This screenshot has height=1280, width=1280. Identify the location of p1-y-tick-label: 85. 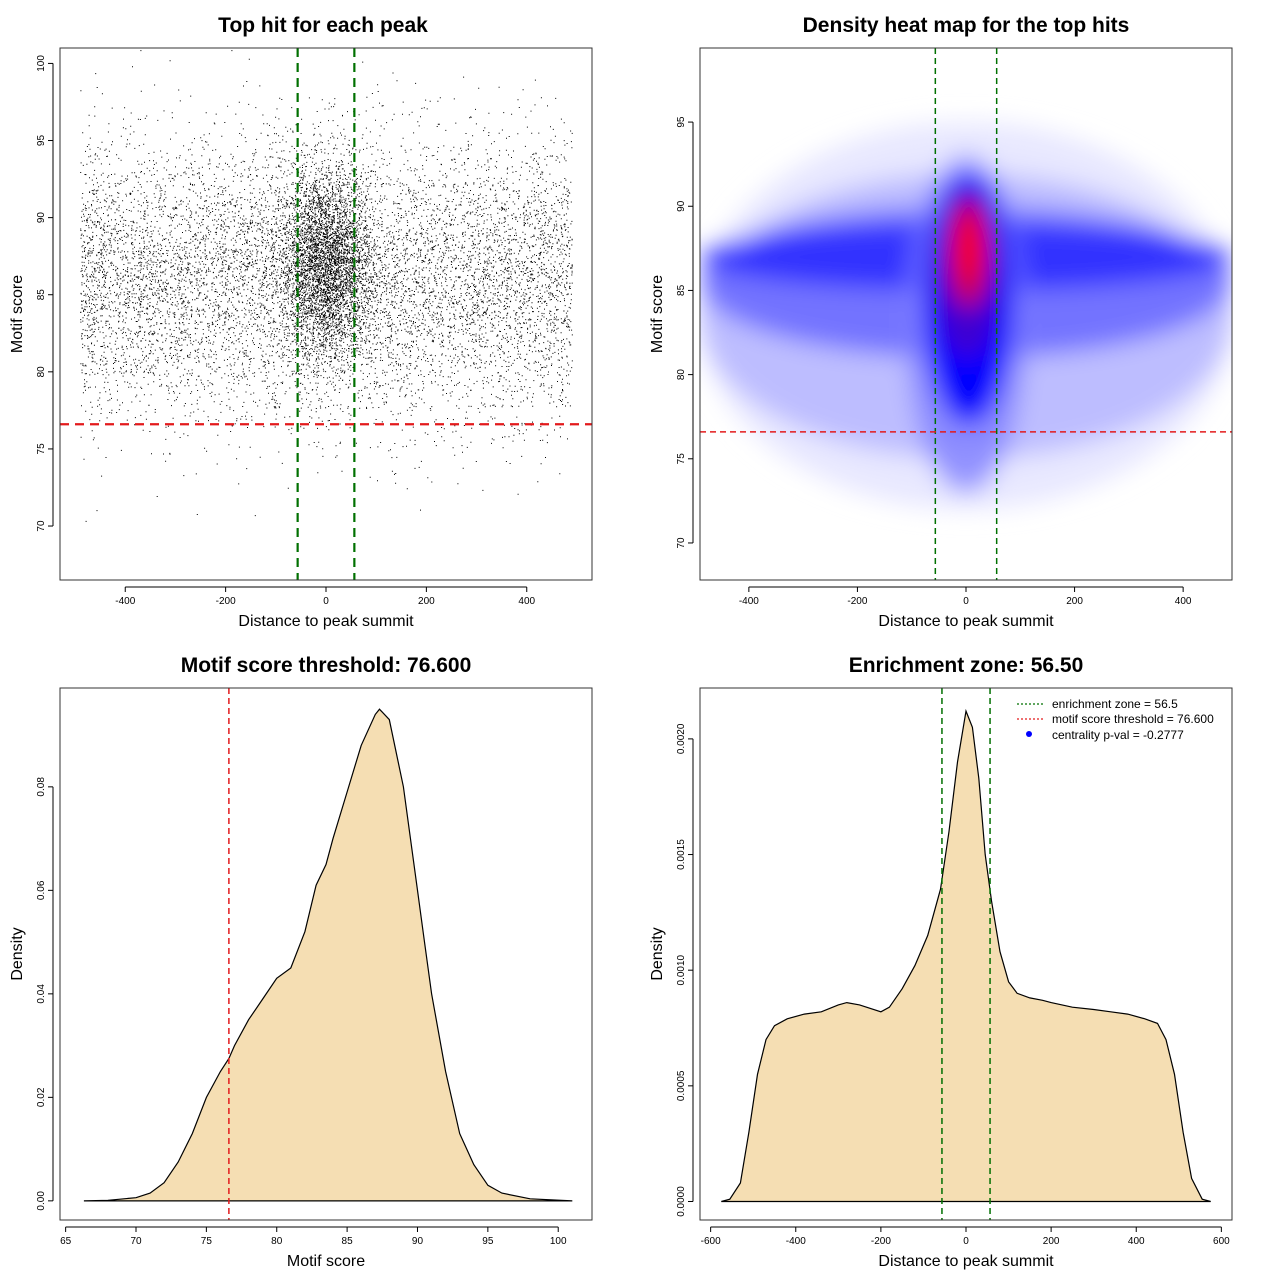
(41, 295).